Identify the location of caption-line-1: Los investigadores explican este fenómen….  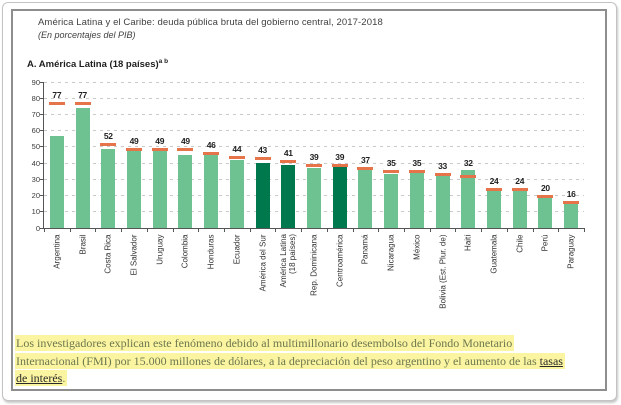
(309, 344).